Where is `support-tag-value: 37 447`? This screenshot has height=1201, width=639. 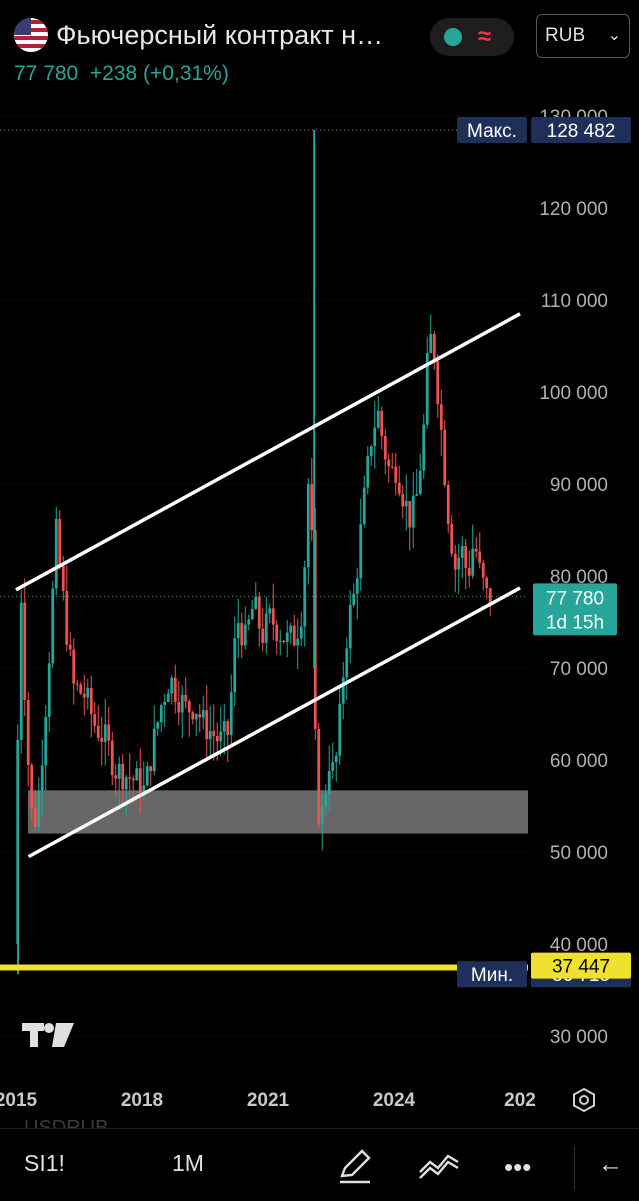 support-tag-value: 37 447 is located at coordinates (581, 967).